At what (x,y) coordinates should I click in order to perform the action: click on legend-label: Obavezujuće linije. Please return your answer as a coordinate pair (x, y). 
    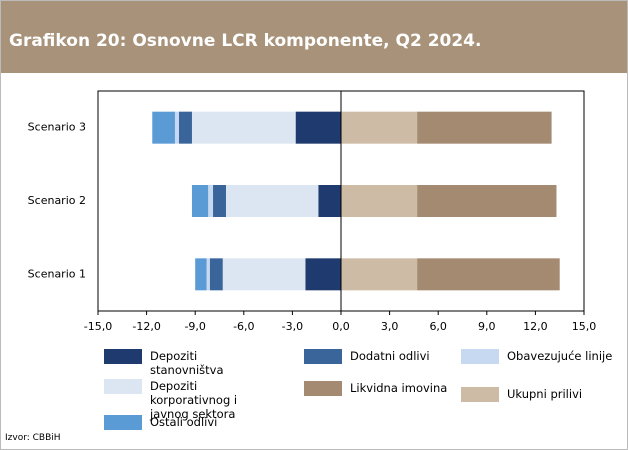
    Looking at the image, I should click on (560, 356).